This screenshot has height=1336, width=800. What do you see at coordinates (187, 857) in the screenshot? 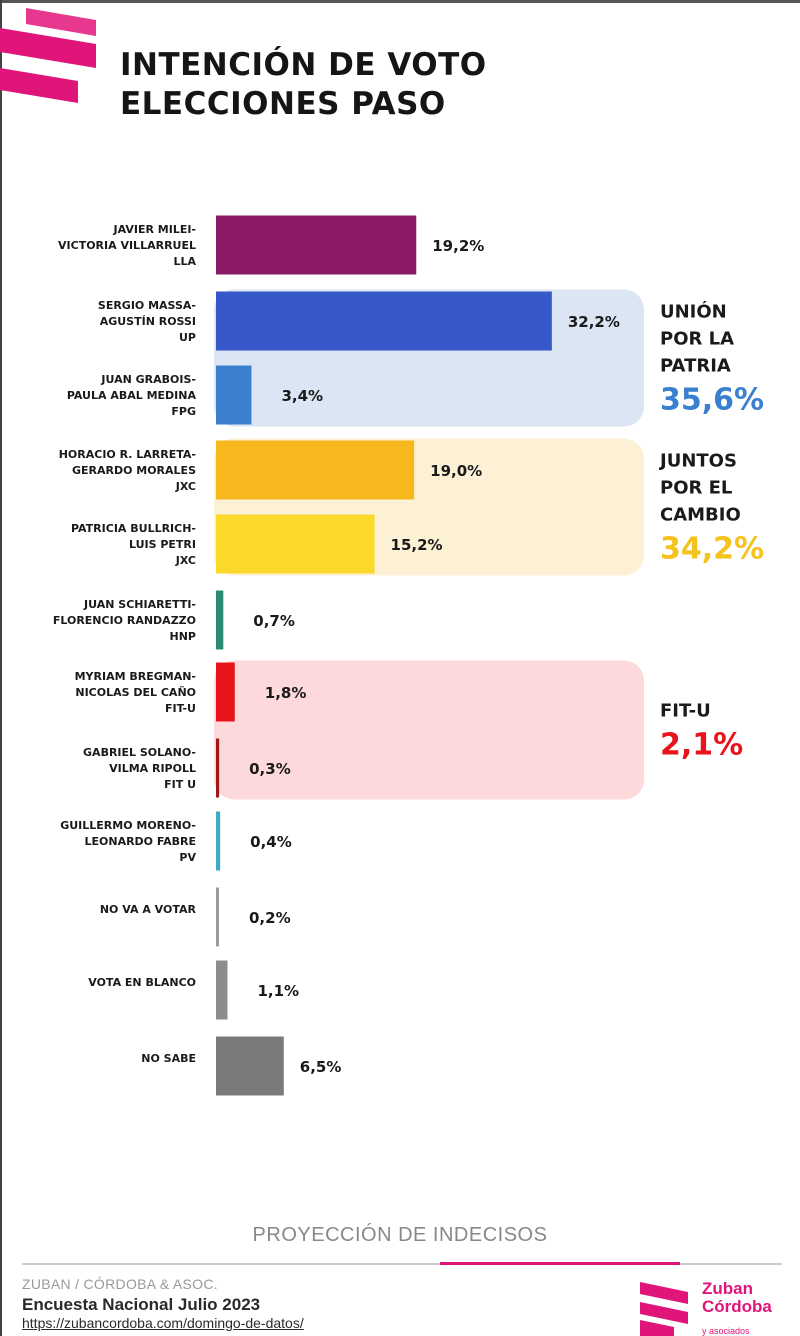
I see `category-label: PV` at bounding box center [187, 857].